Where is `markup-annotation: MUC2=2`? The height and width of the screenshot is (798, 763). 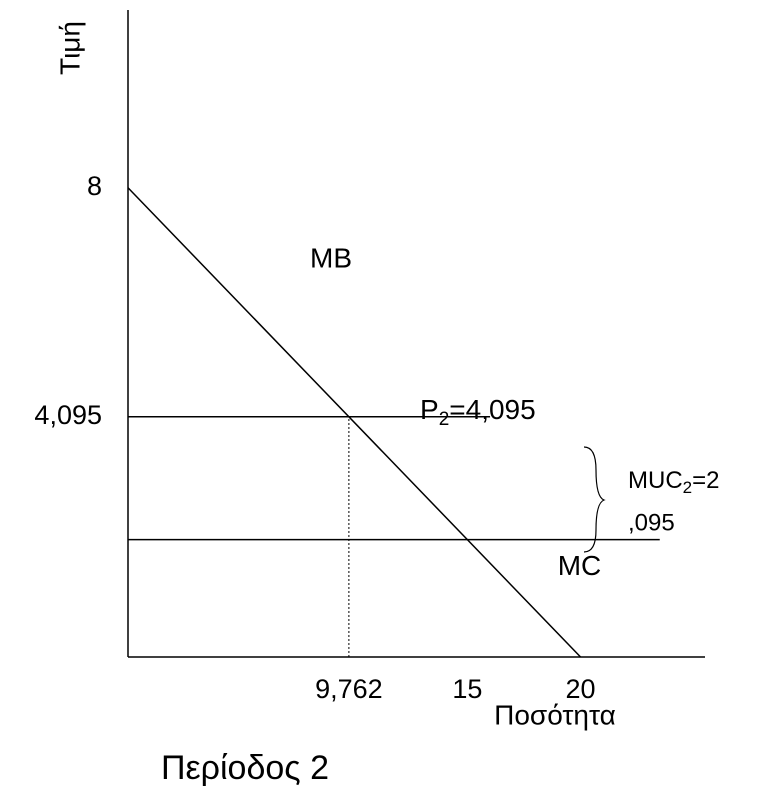
markup-annotation: MUC2=2 is located at coordinates (674, 482).